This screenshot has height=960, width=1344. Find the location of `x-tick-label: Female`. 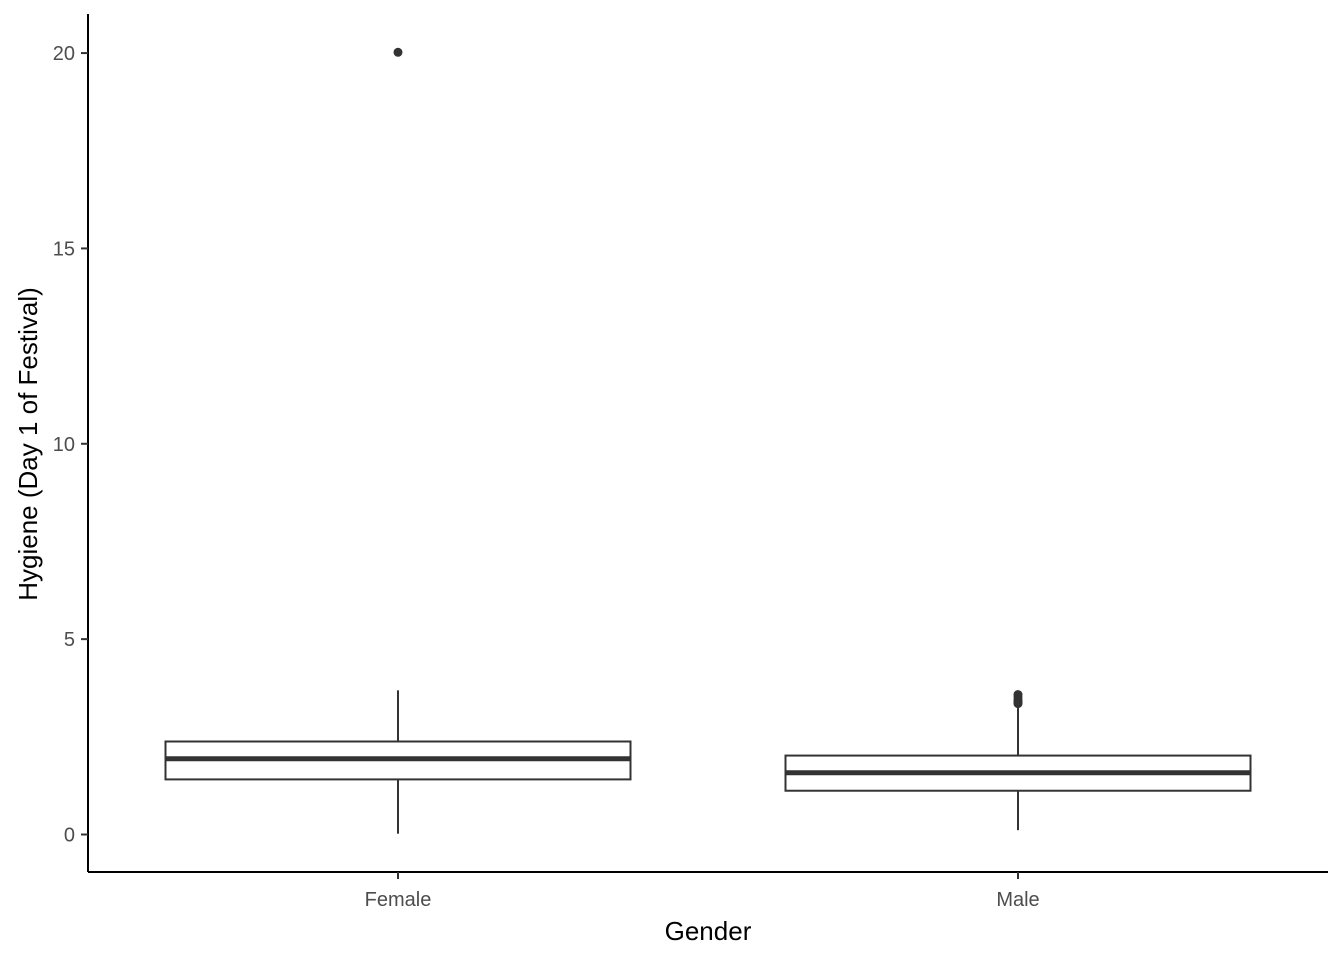

x-tick-label: Female is located at coordinates (398, 900).